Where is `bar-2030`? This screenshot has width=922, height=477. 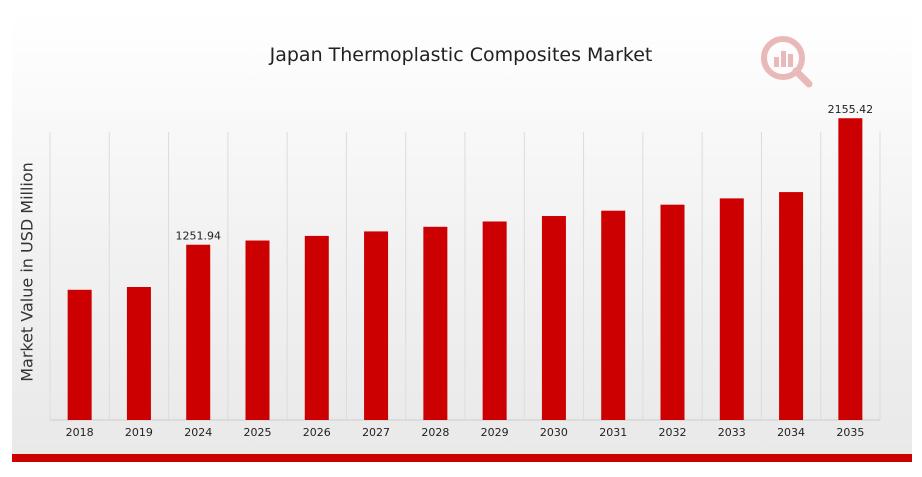
bar-2030 is located at coordinates (553, 318).